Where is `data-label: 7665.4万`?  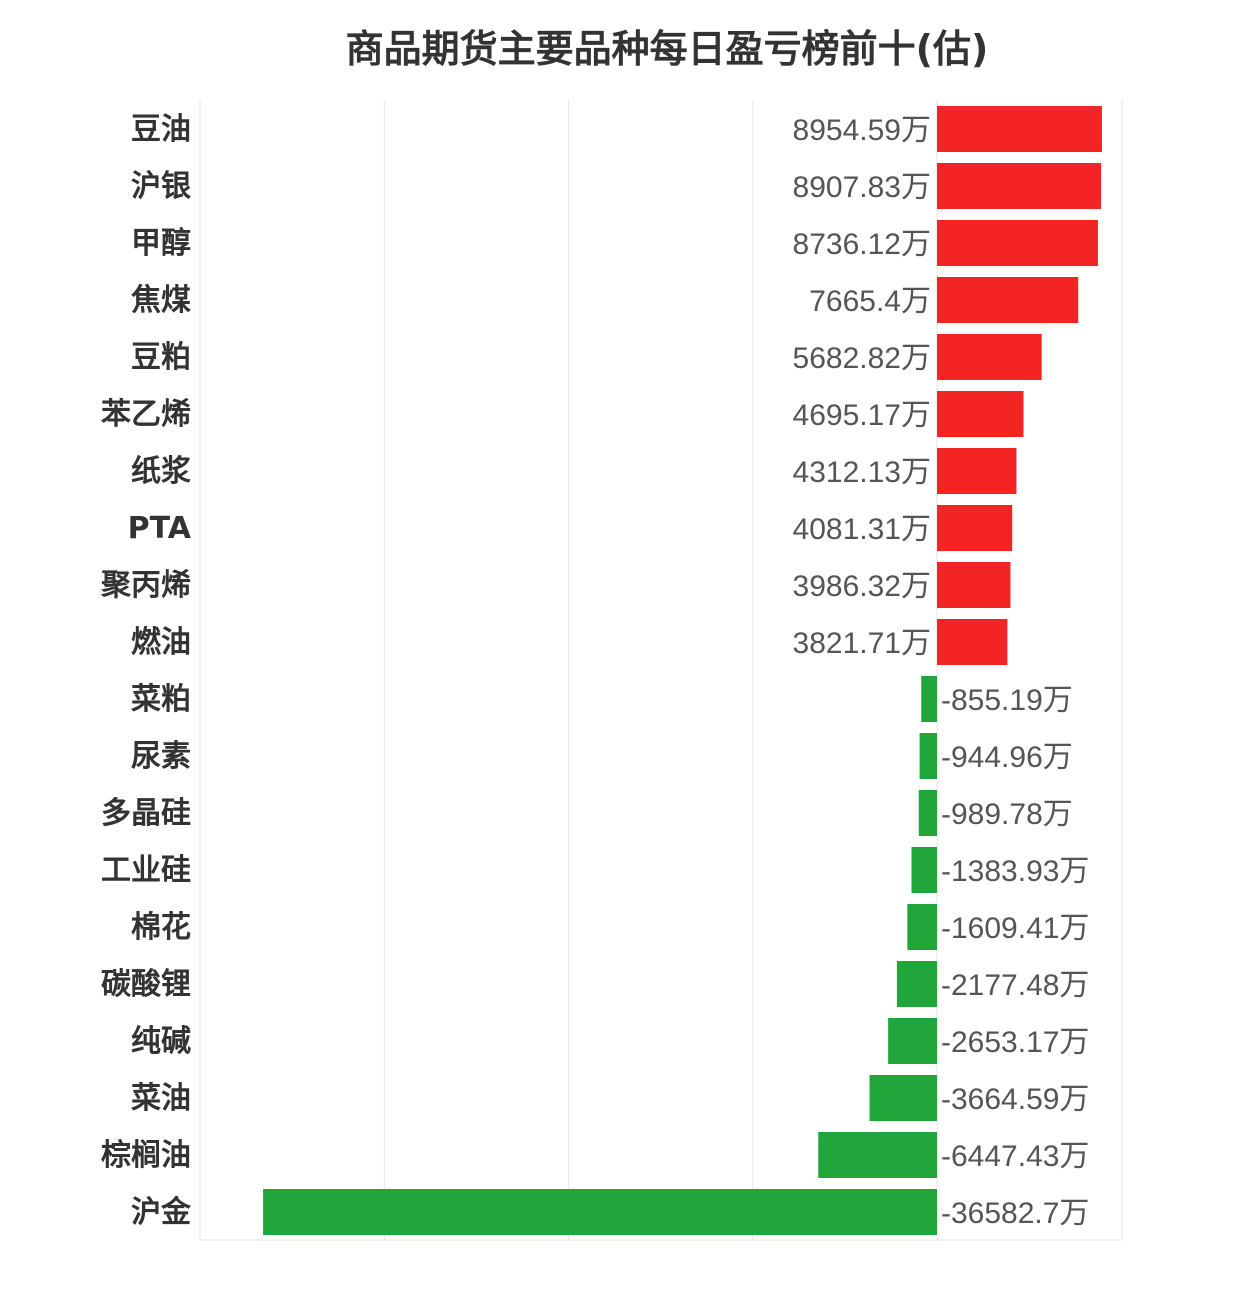 data-label: 7665.4万 is located at coordinates (870, 301).